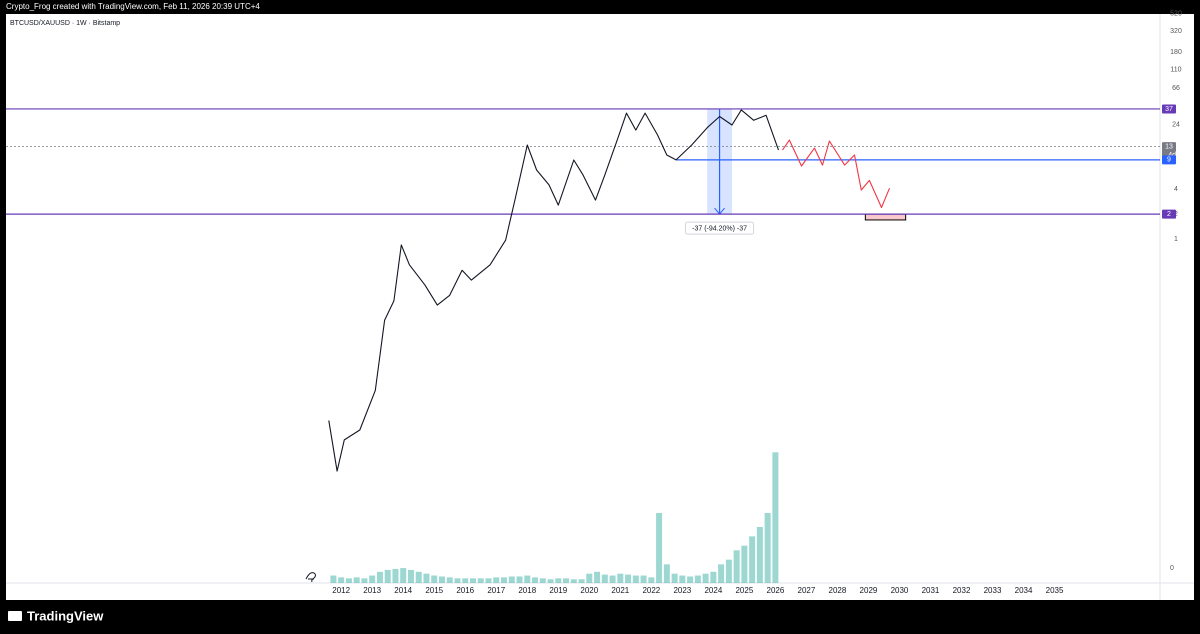 The width and height of the screenshot is (1200, 634). Describe the element at coordinates (403, 590) in the screenshot. I see `x-tick-label: 2014` at that location.